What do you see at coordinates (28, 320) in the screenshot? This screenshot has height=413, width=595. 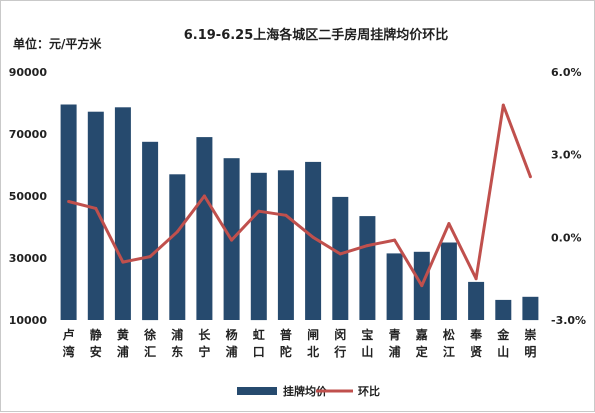 I see `left-tick-label: 10000` at bounding box center [28, 320].